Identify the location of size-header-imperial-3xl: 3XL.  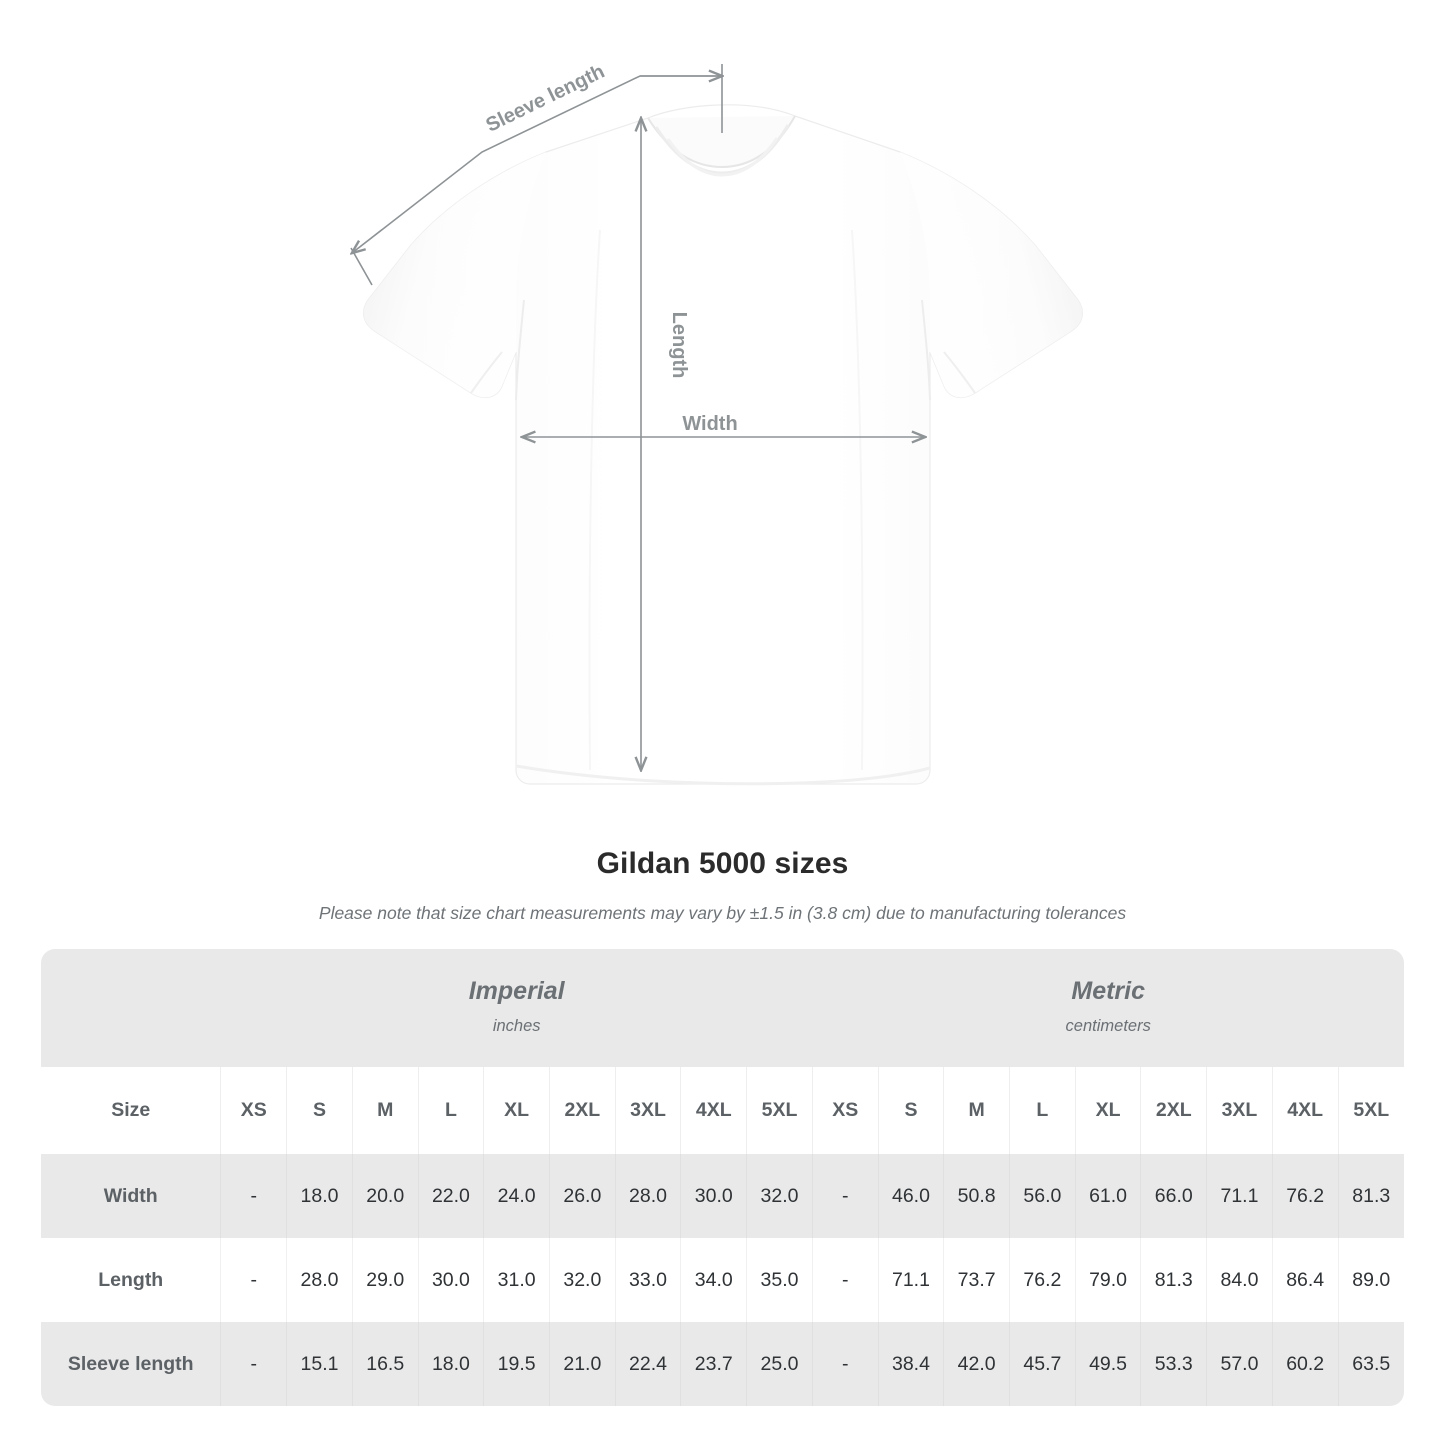
(647, 1110).